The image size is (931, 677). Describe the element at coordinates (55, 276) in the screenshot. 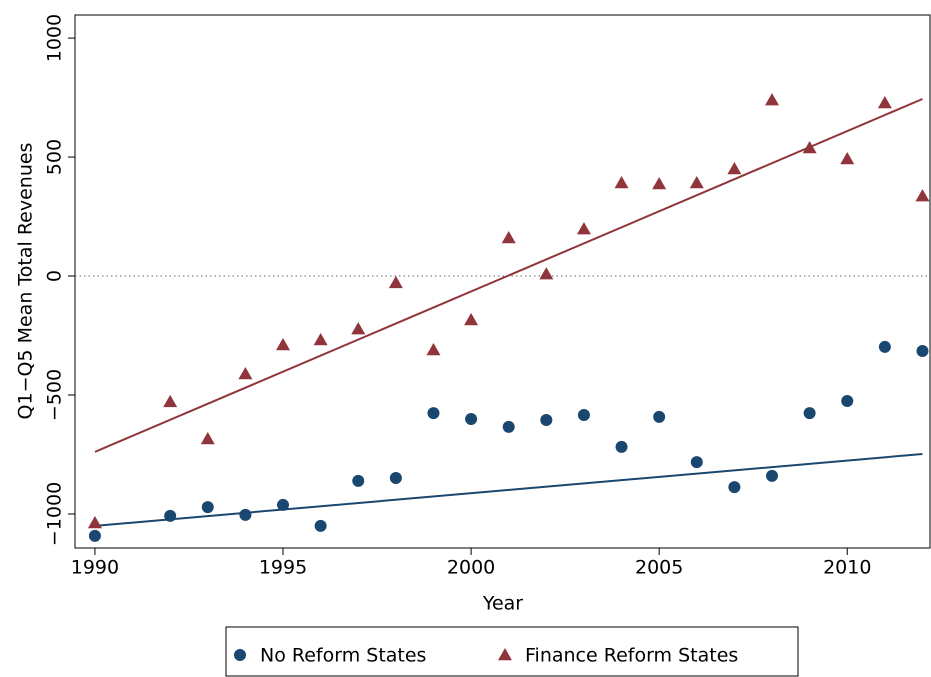

I see `y-tick-label: 0` at that location.